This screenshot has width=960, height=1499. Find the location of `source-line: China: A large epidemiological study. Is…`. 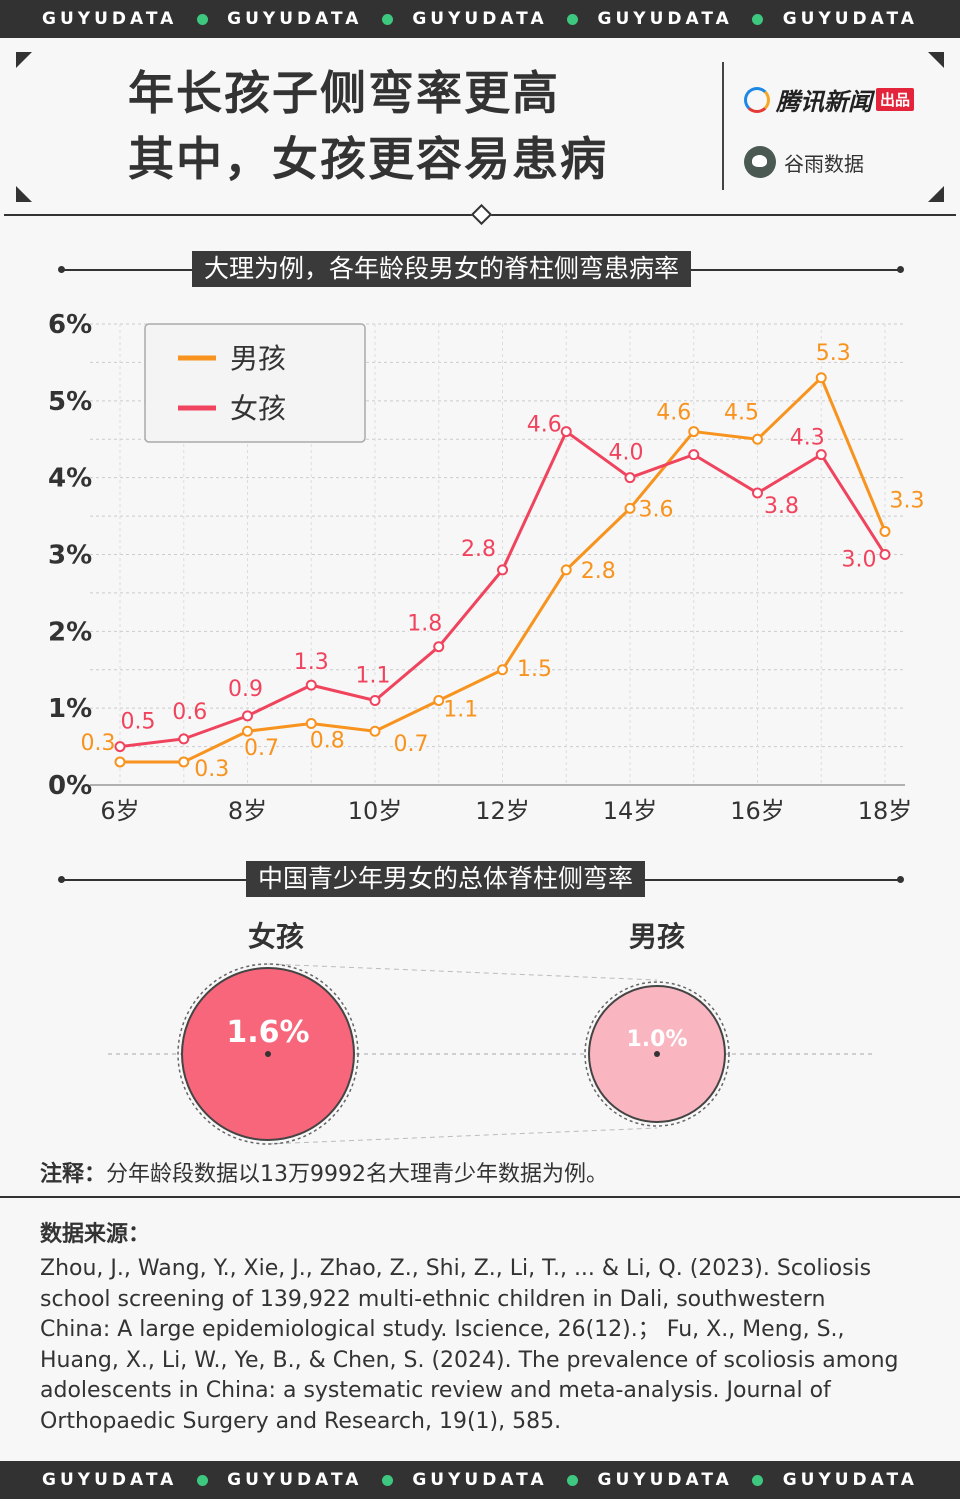

source-line: China: A large epidemiological study. Is… is located at coordinates (442, 1329).